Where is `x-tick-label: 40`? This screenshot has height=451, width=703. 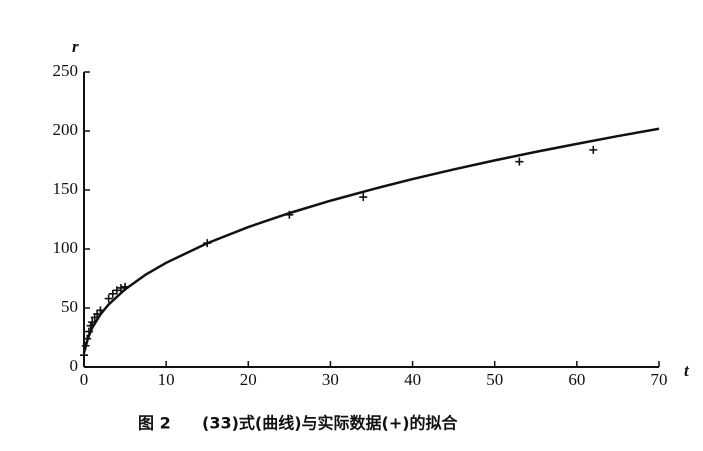 x-tick-label: 40 is located at coordinates (412, 379).